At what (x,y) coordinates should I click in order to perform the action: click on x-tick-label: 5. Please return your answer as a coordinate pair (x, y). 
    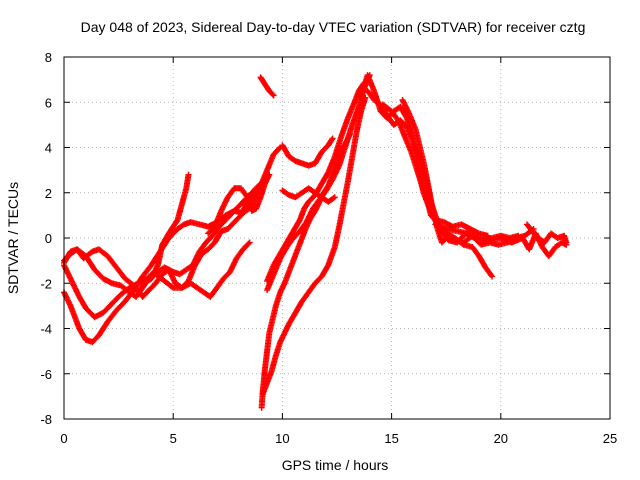
    Looking at the image, I should click on (173, 438).